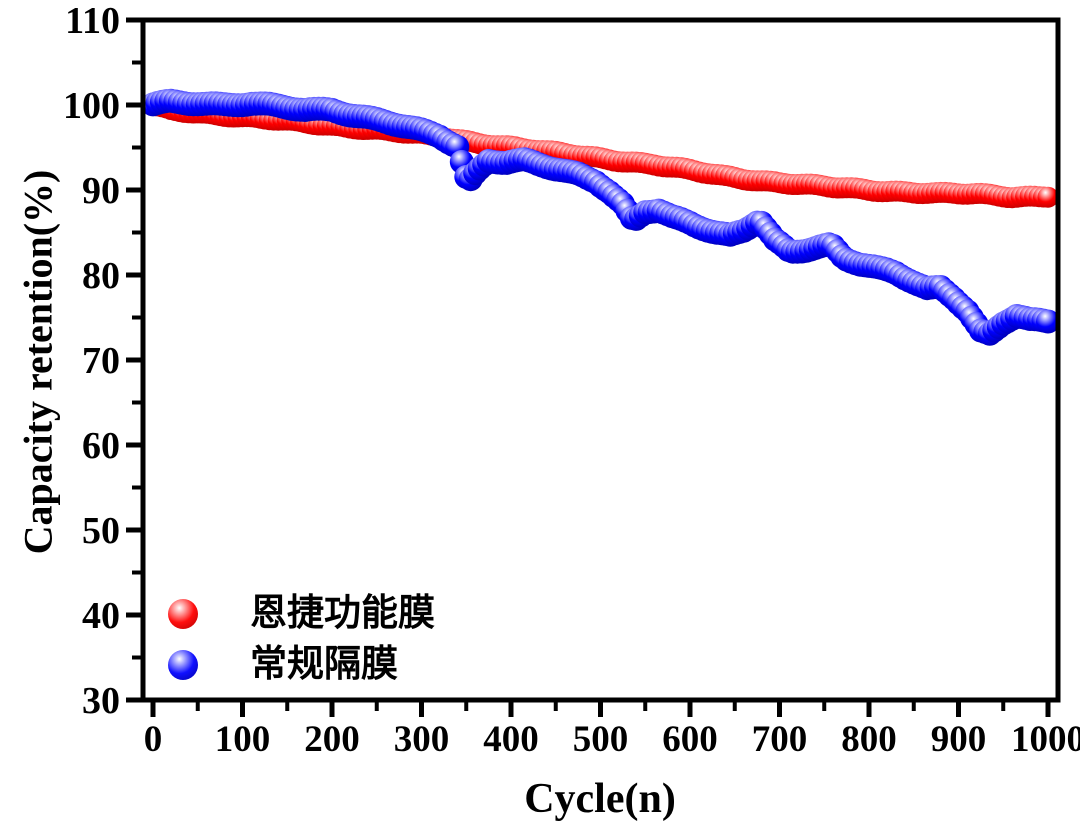 This screenshot has height=827, width=1080. What do you see at coordinates (183, 664) in the screenshot?
I see `blue-sphere-marker-icon` at bounding box center [183, 664].